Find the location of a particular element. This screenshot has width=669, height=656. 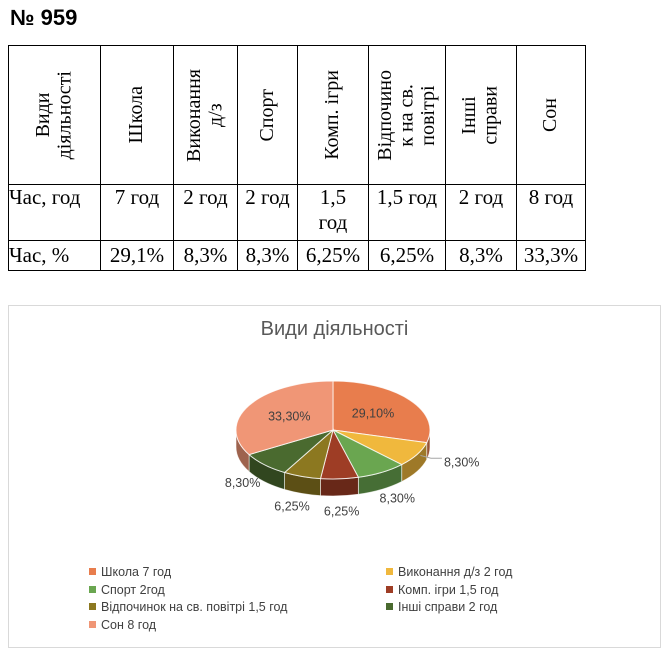

table-cell: 29,1% is located at coordinates (137, 255).